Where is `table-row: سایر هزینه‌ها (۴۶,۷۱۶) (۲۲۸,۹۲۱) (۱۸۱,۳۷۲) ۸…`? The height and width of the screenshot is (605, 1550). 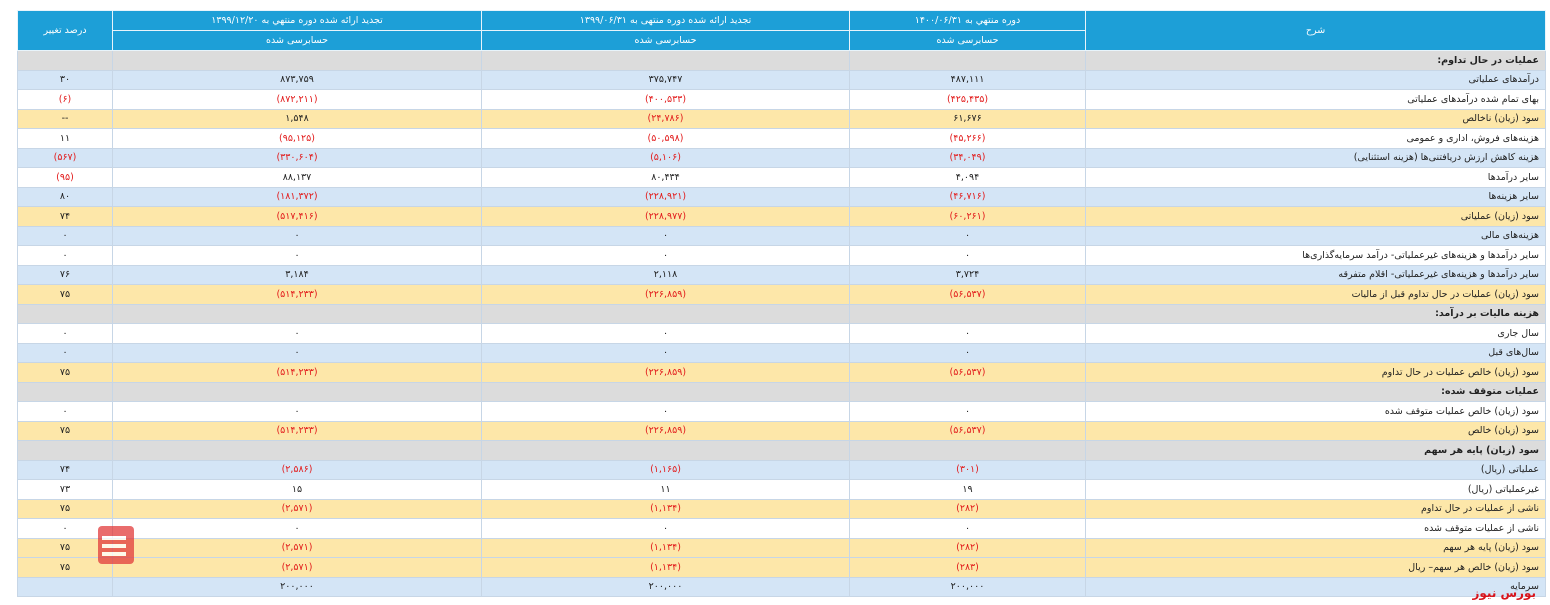 table-row: سایر هزینه‌ها (۴۶,۷۱۶) (۲۲۸,۹۲۱) (۱۸۱,۳۷۲) ۸… is located at coordinates (781, 196).